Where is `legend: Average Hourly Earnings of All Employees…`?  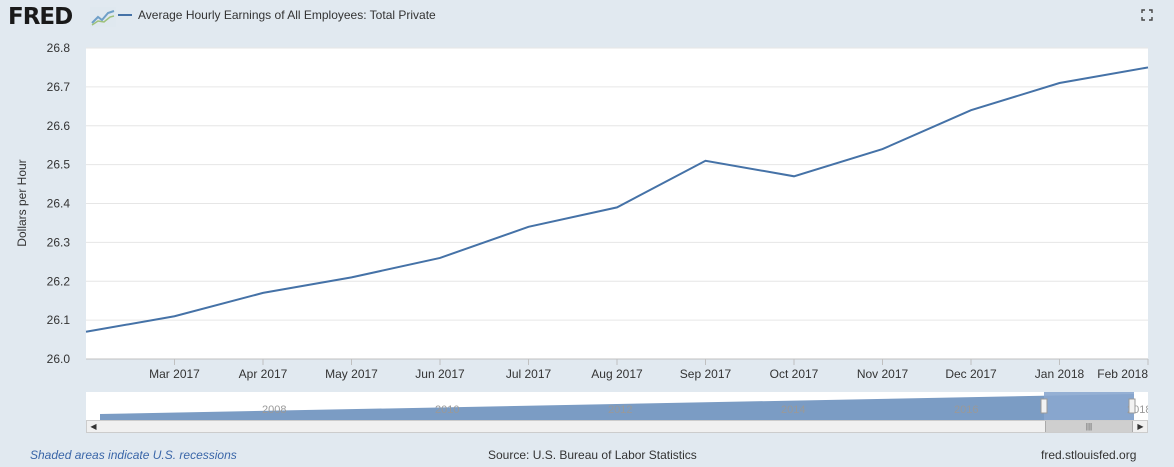 legend: Average Hourly Earnings of All Employees… is located at coordinates (277, 15).